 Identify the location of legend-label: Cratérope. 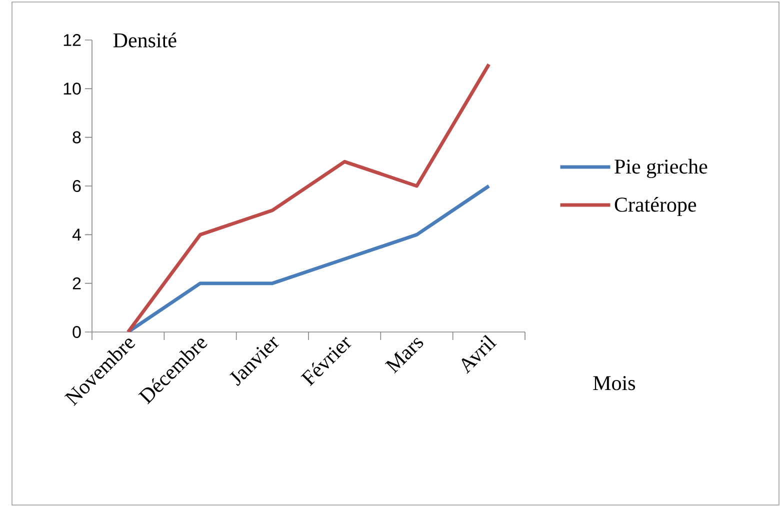
(655, 206).